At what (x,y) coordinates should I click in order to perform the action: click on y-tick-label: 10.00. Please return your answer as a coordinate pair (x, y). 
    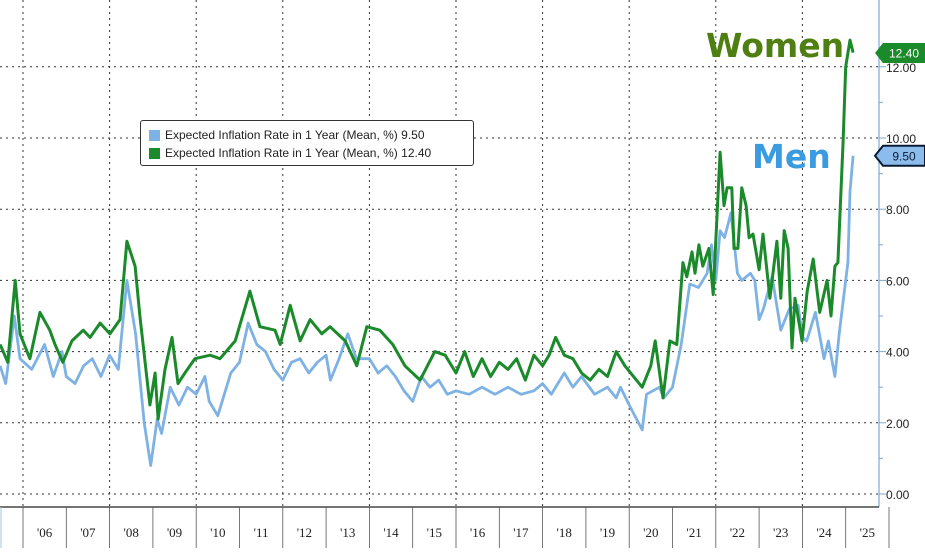
    Looking at the image, I should click on (901, 139).